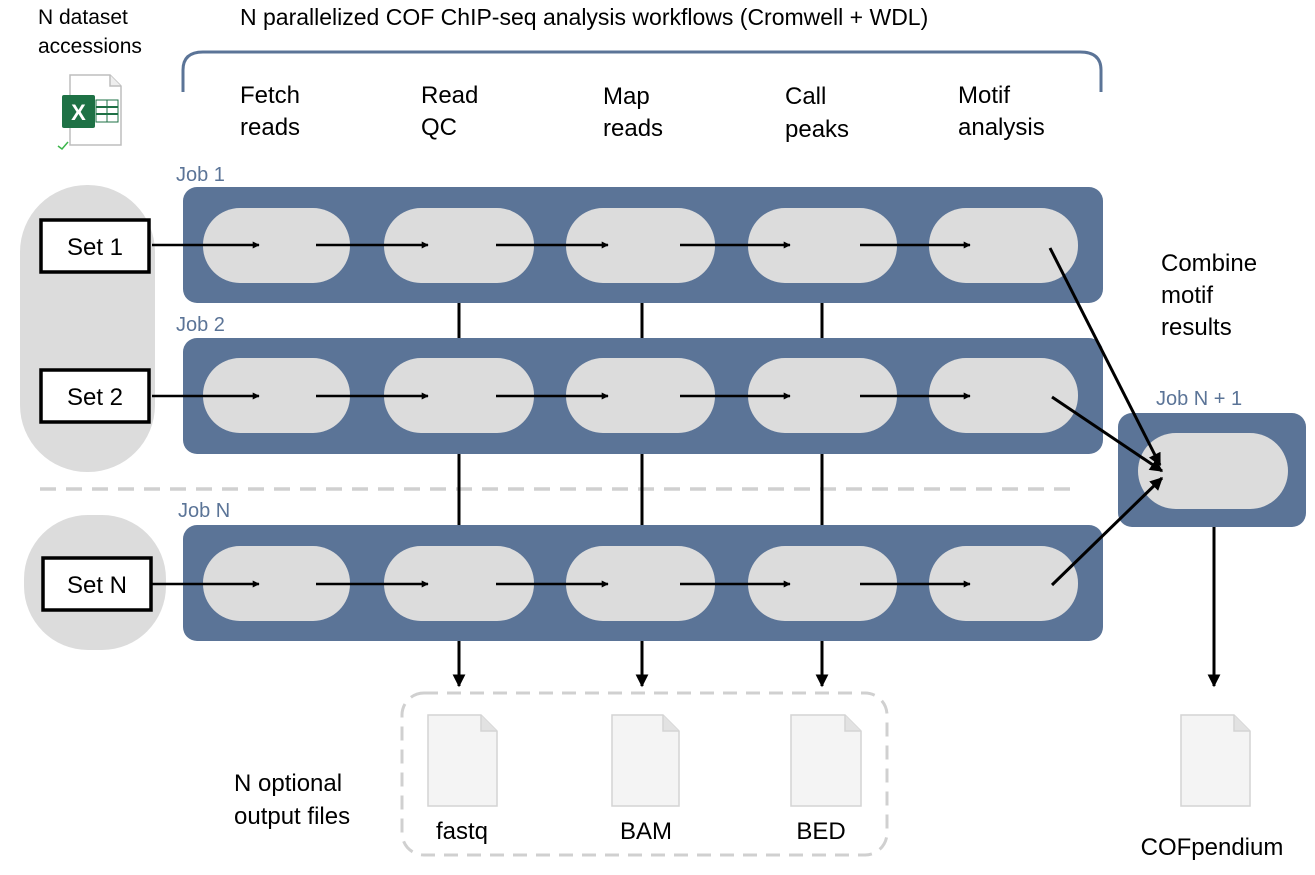 The width and height of the screenshot is (1315, 875). I want to click on stage-header-4-line2: peaks, so click(817, 129).